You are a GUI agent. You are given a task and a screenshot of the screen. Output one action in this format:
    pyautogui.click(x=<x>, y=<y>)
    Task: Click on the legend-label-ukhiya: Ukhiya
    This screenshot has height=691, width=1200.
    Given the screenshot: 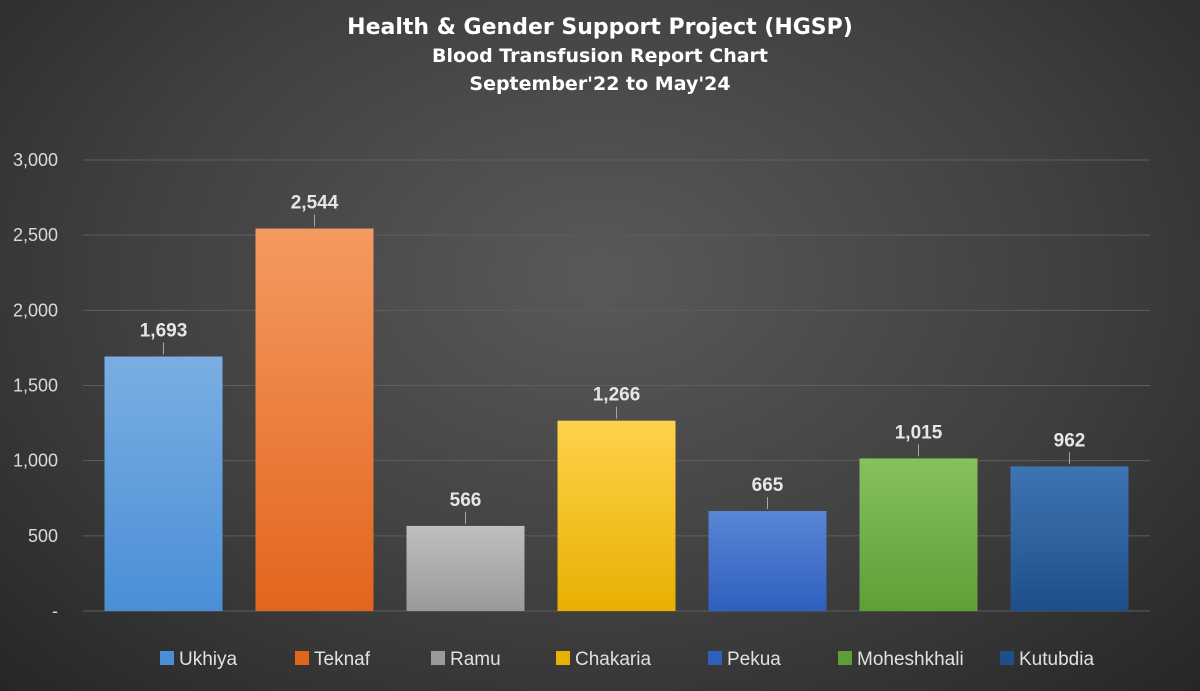 What is the action you would take?
    pyautogui.click(x=208, y=659)
    